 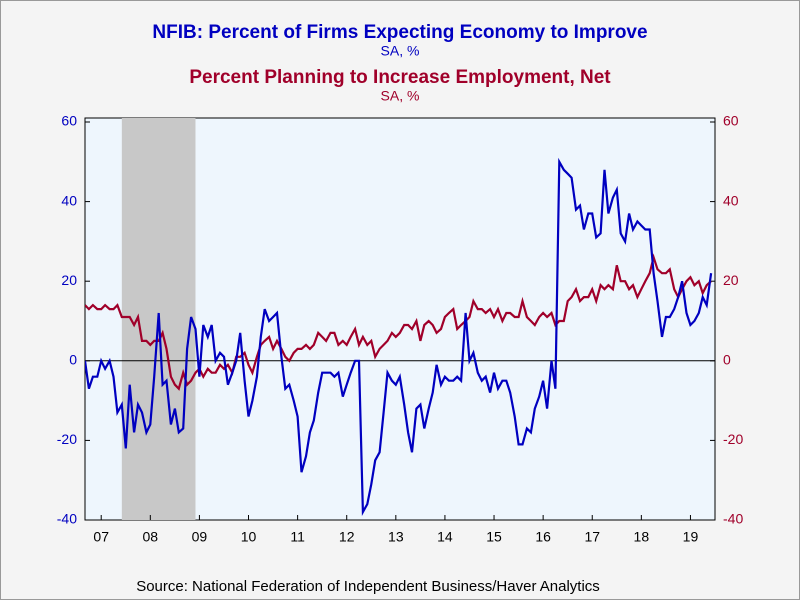 What do you see at coordinates (69, 280) in the screenshot?
I see `y-tick-label: 20` at bounding box center [69, 280].